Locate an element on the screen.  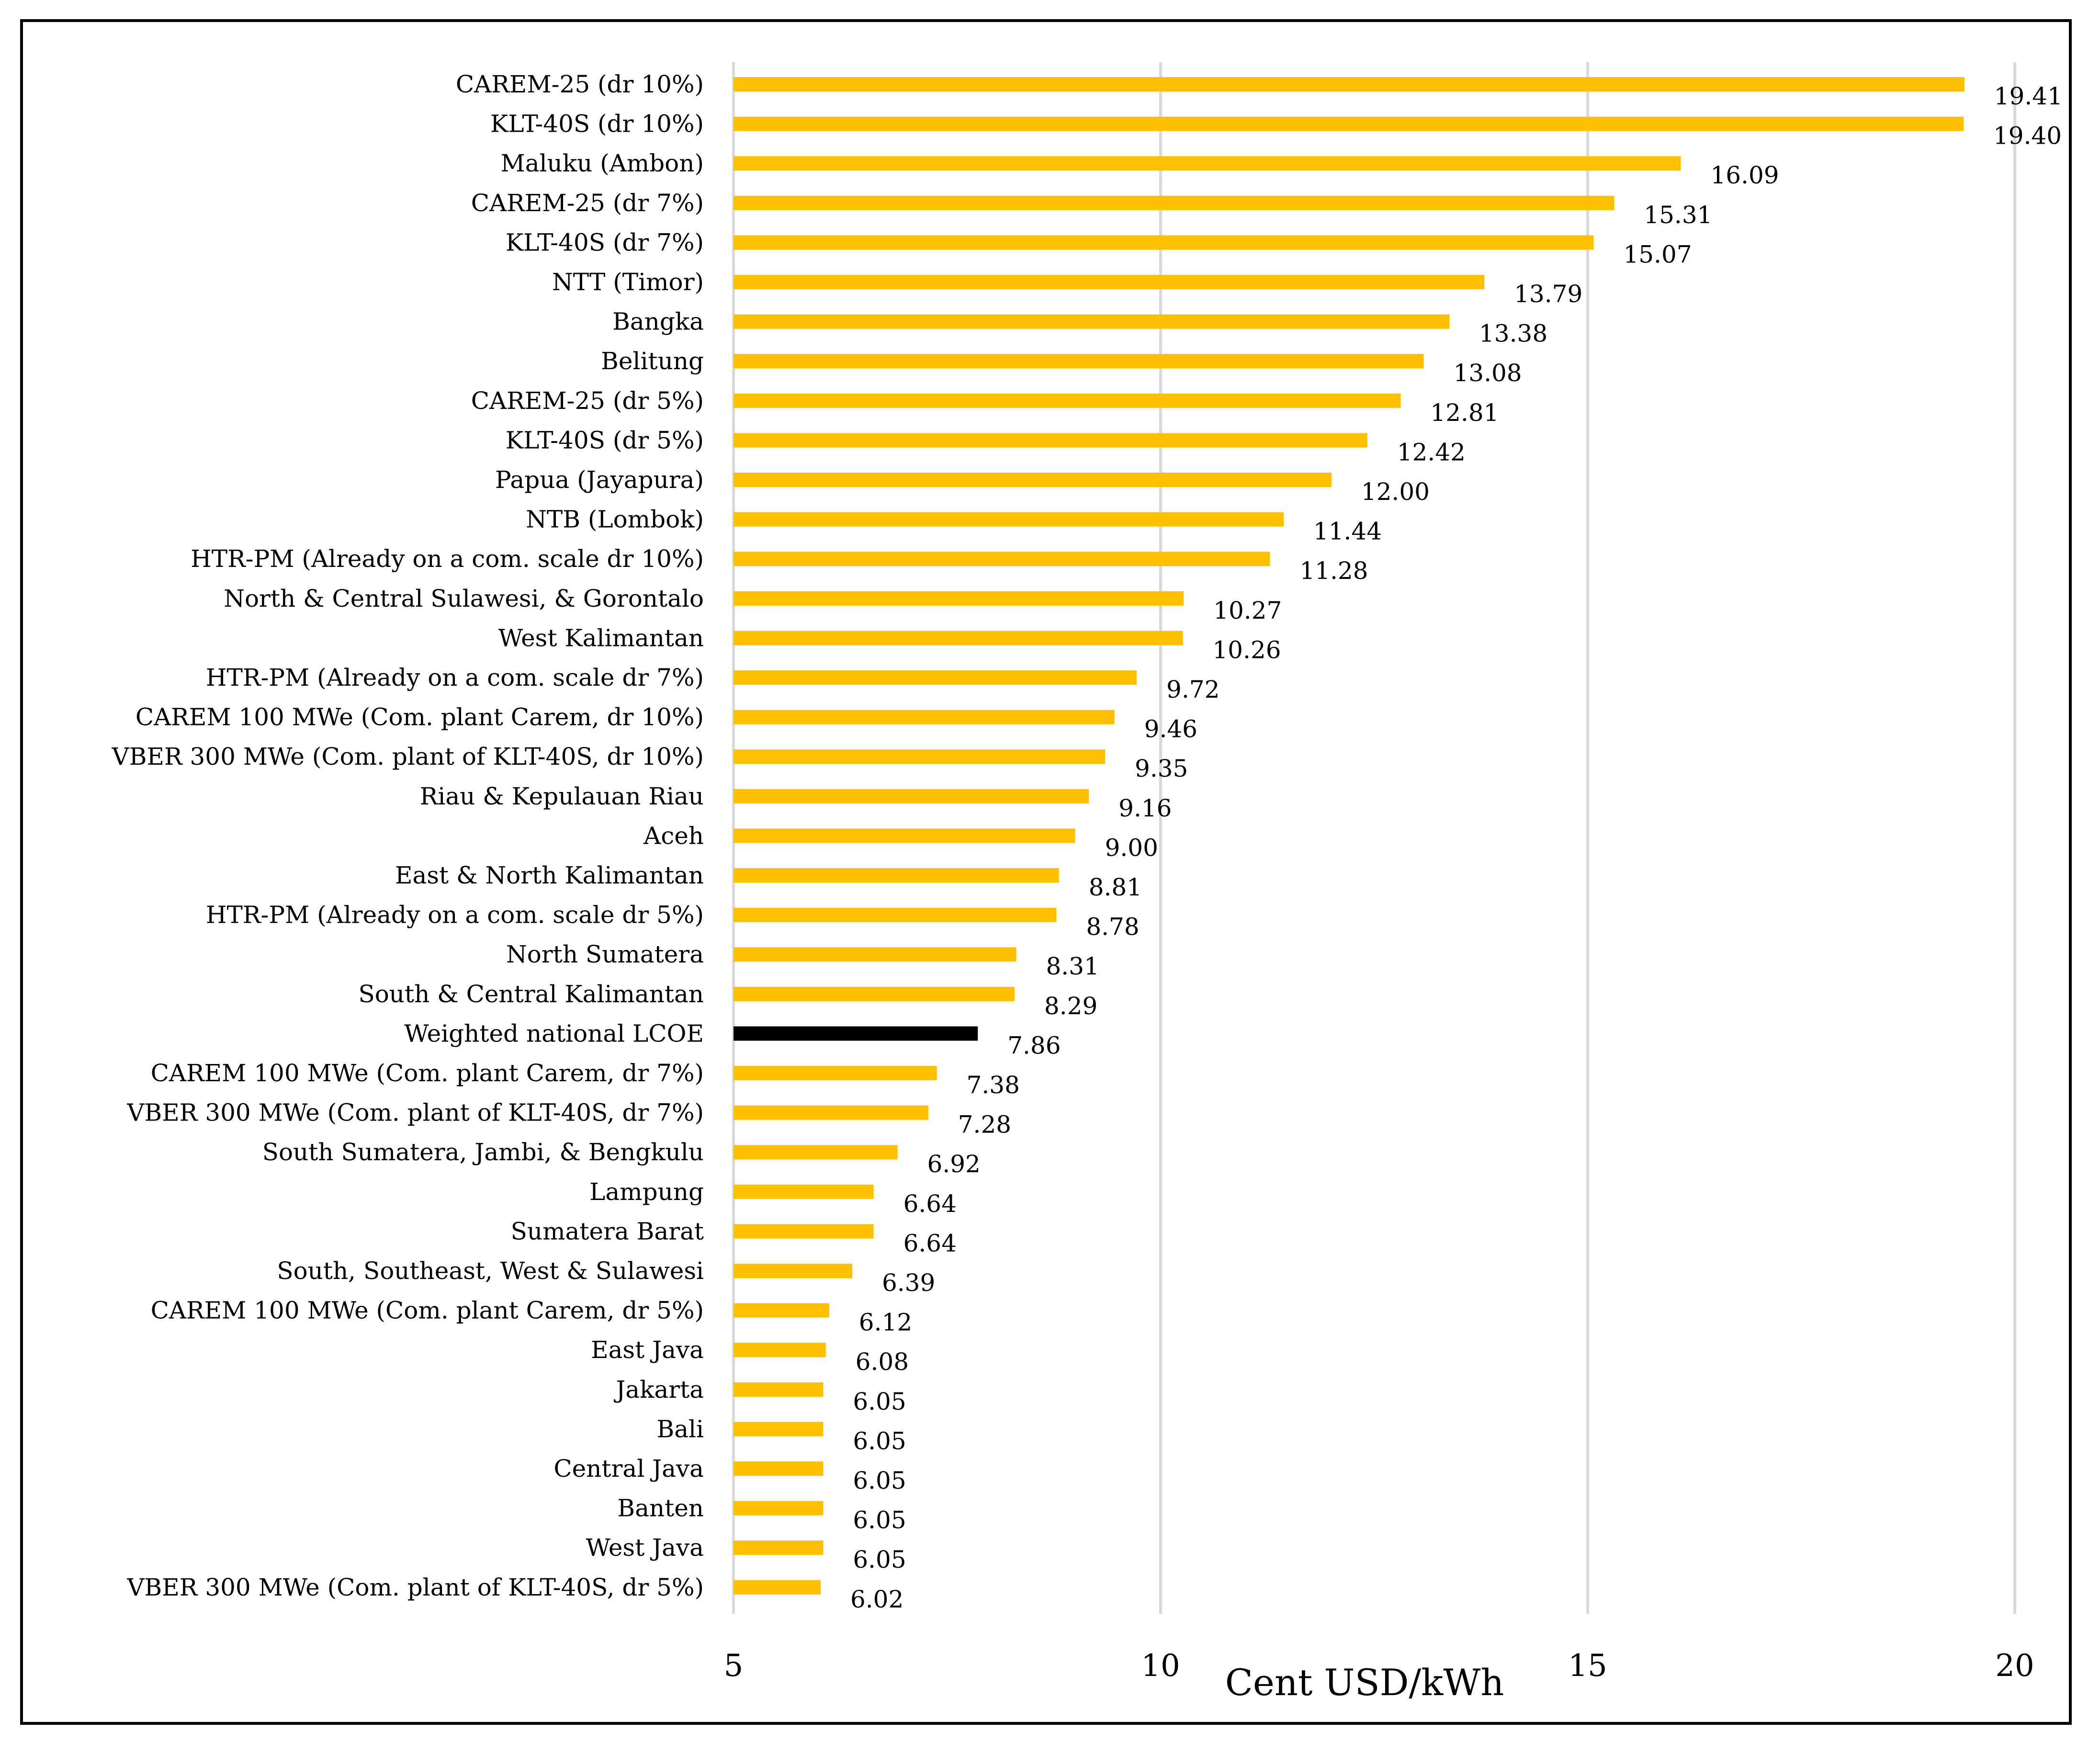
value-label-east-north-kalimantan: 8.81 is located at coordinates (1115, 887).